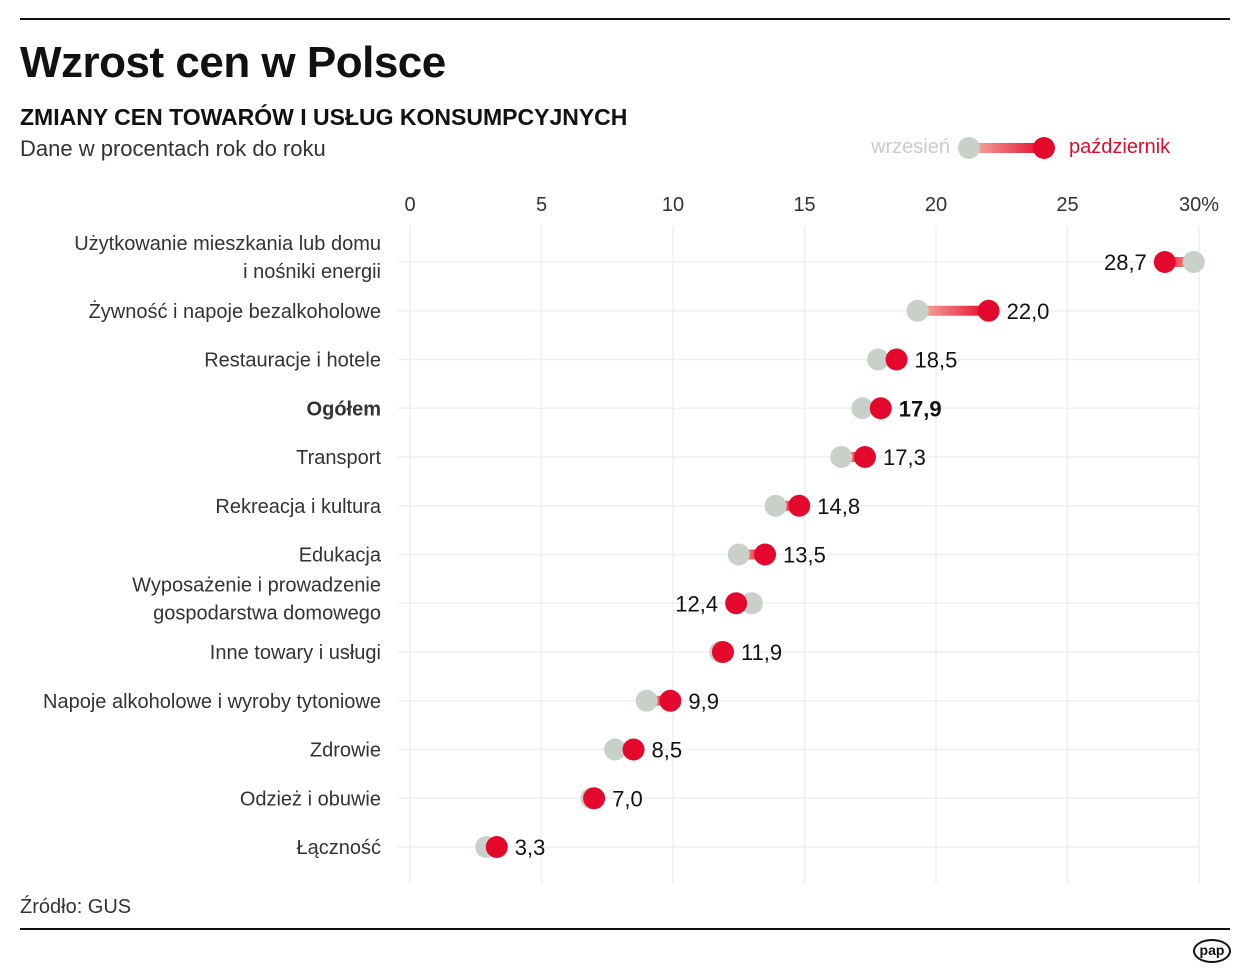 Image resolution: width=1250 pixels, height=977 pixels. What do you see at coordinates (1028, 311) in the screenshot?
I see `value-label: 22,0` at bounding box center [1028, 311].